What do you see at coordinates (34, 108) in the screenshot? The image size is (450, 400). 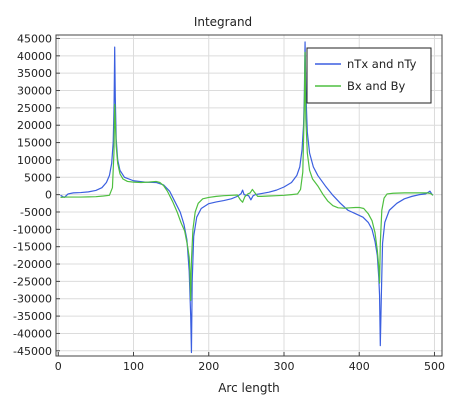 I see `y-tick-label: 25000` at bounding box center [34, 108].